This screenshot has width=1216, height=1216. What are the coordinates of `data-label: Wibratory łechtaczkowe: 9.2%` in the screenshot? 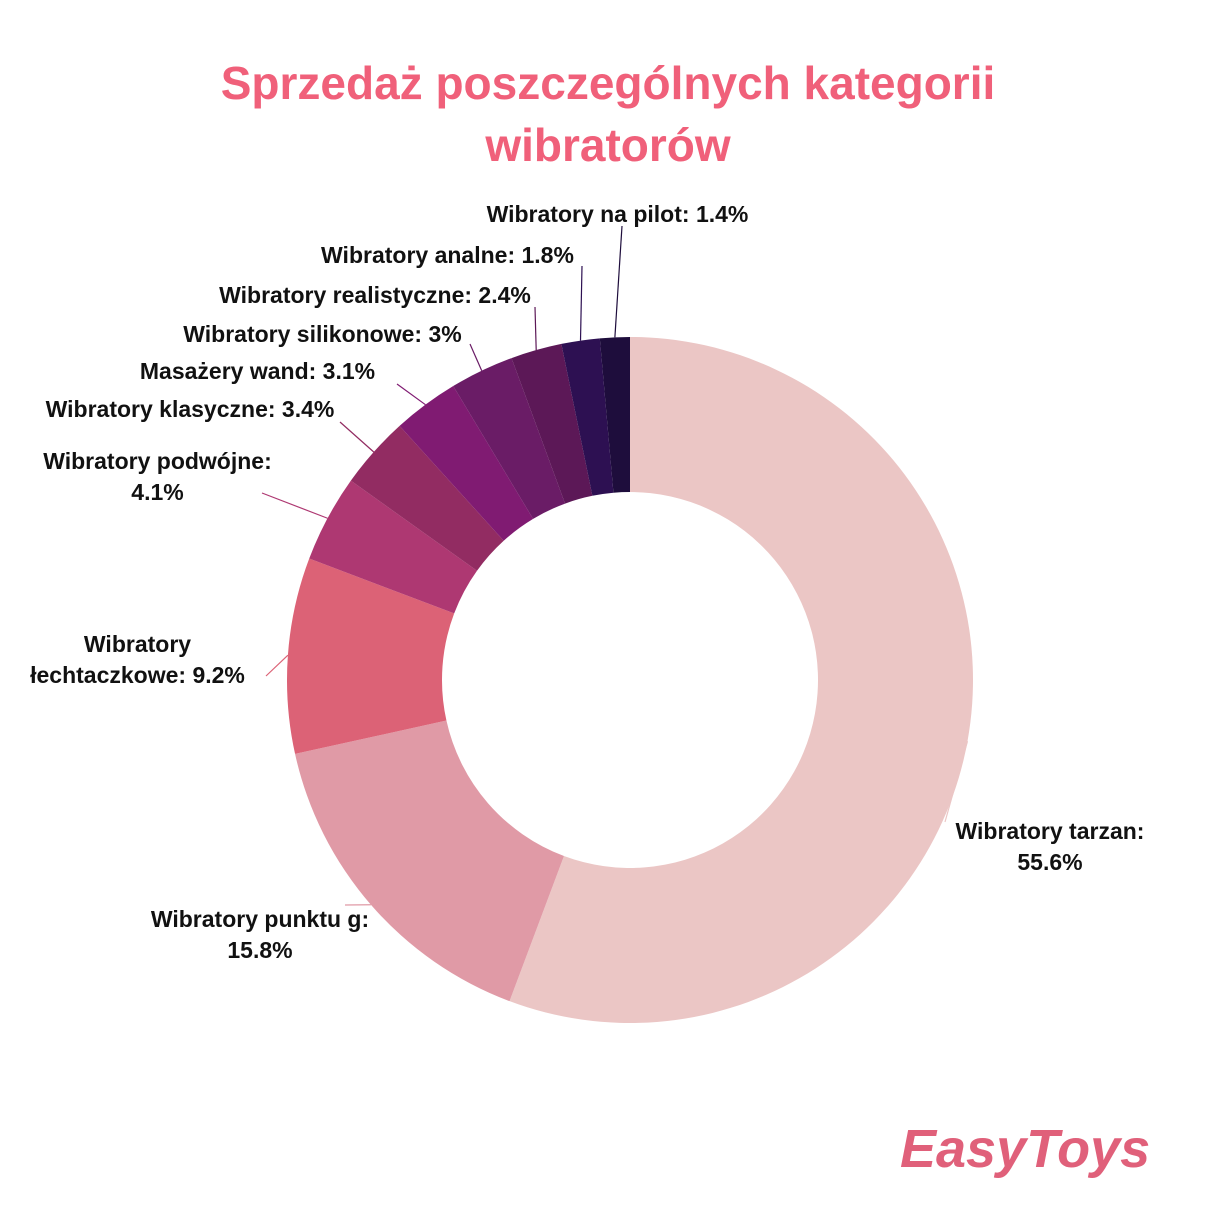 It's located at (137, 660).